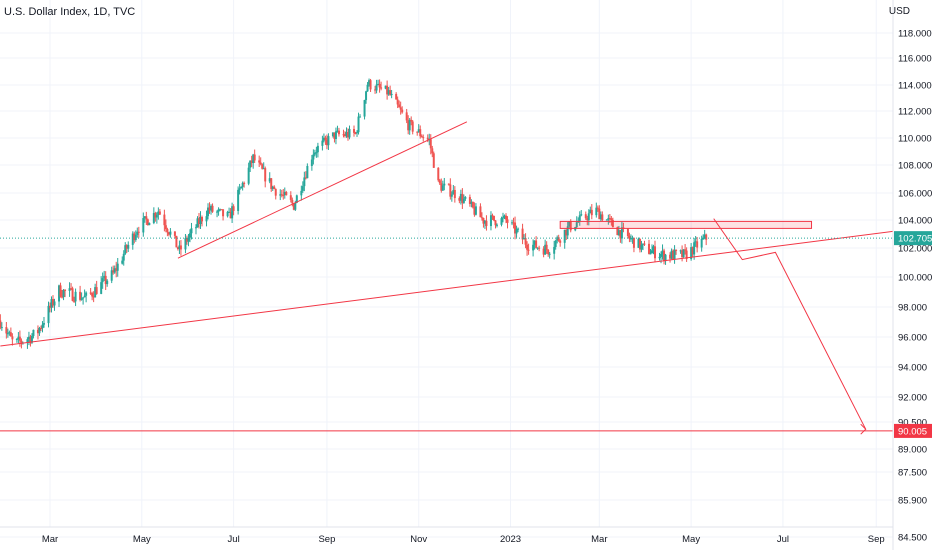  What do you see at coordinates (790, 324) in the screenshot?
I see `projection-path` at bounding box center [790, 324].